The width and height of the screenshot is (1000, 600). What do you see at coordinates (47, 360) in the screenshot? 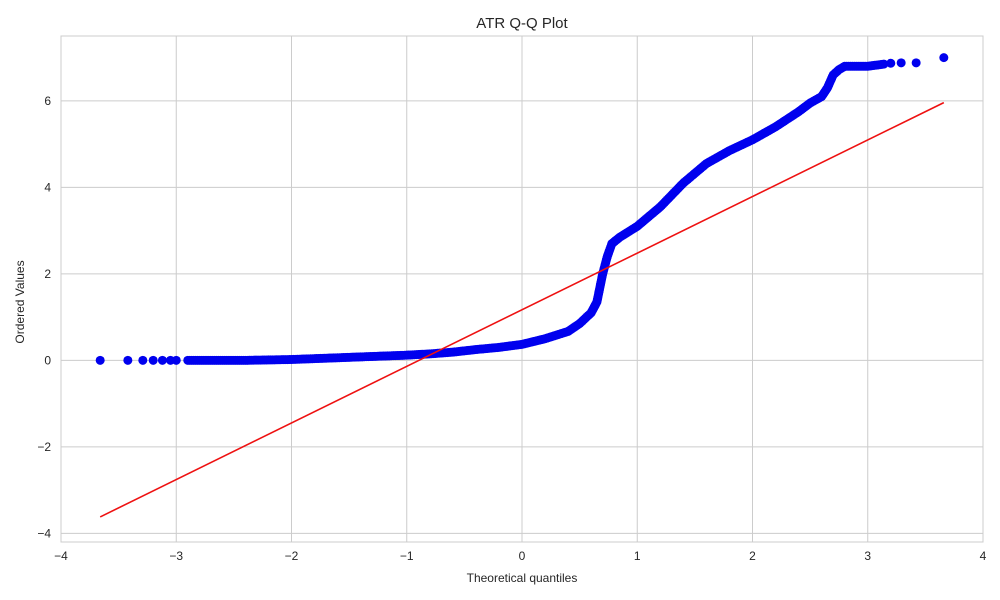
I see `y-tick-label: 0` at bounding box center [47, 360].